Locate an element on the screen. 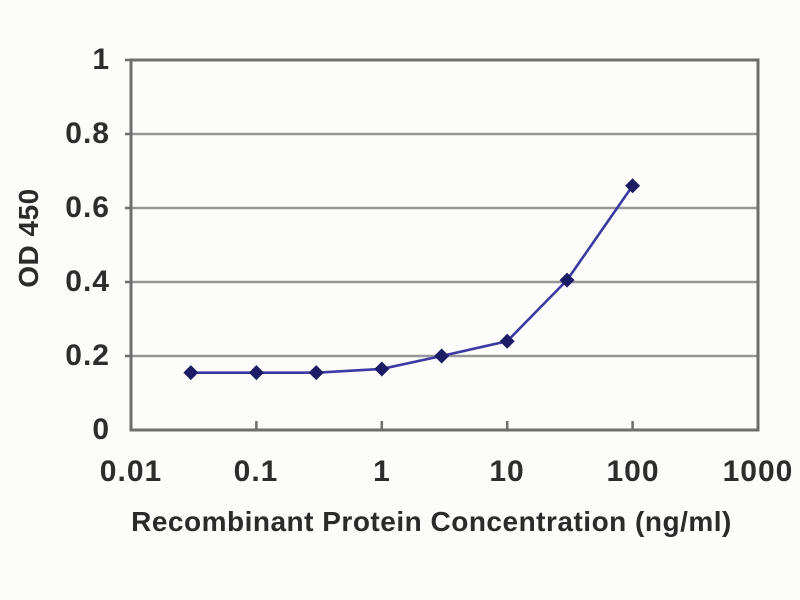 The image size is (800, 600). y-tick-label-1: 1 is located at coordinates (101, 59).